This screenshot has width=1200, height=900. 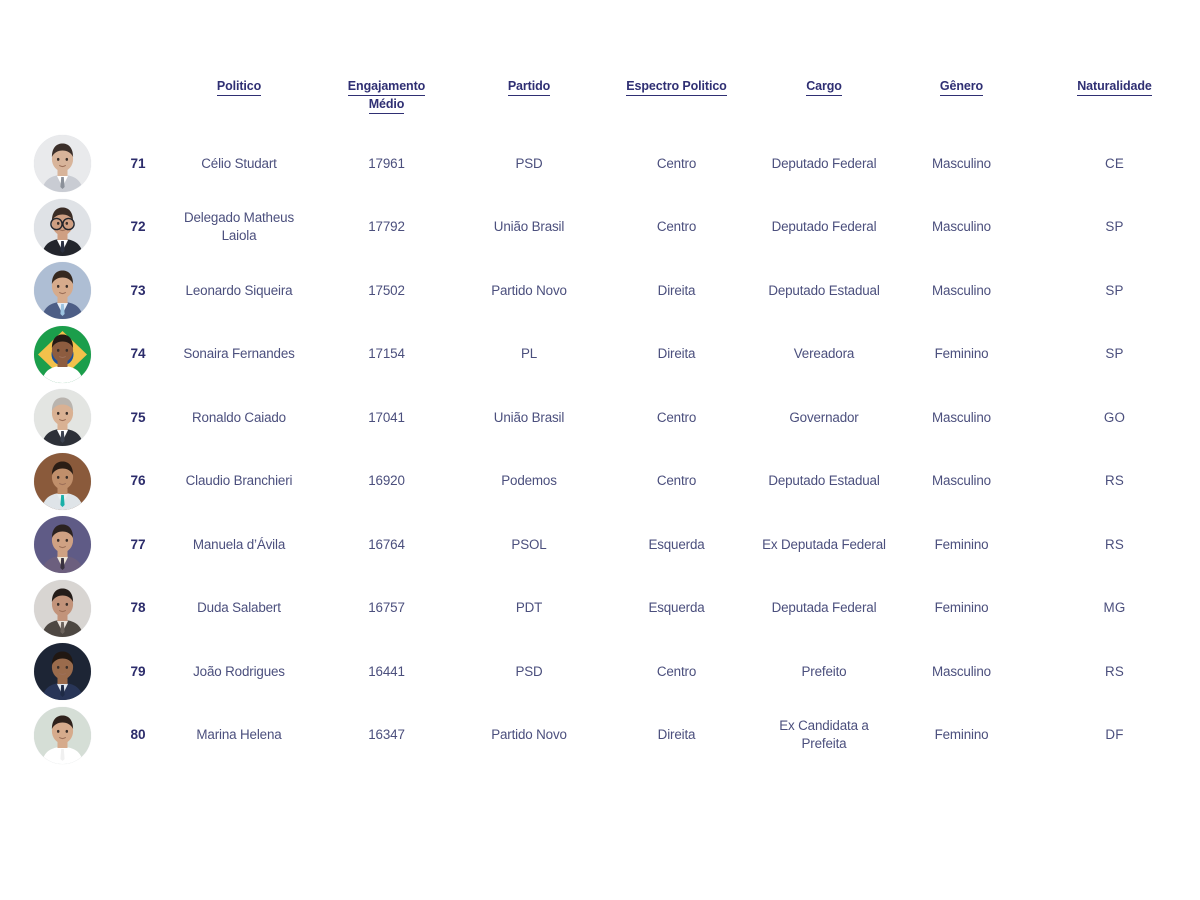 I want to click on avatar-photo-claudio-branchieri, so click(x=62, y=481).